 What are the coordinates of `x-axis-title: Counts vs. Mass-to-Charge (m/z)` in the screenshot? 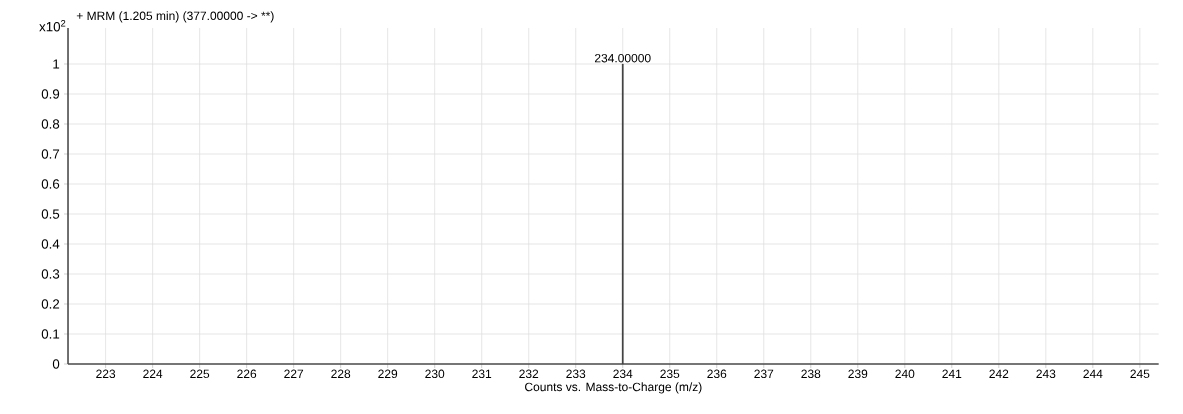 It's located at (613, 388).